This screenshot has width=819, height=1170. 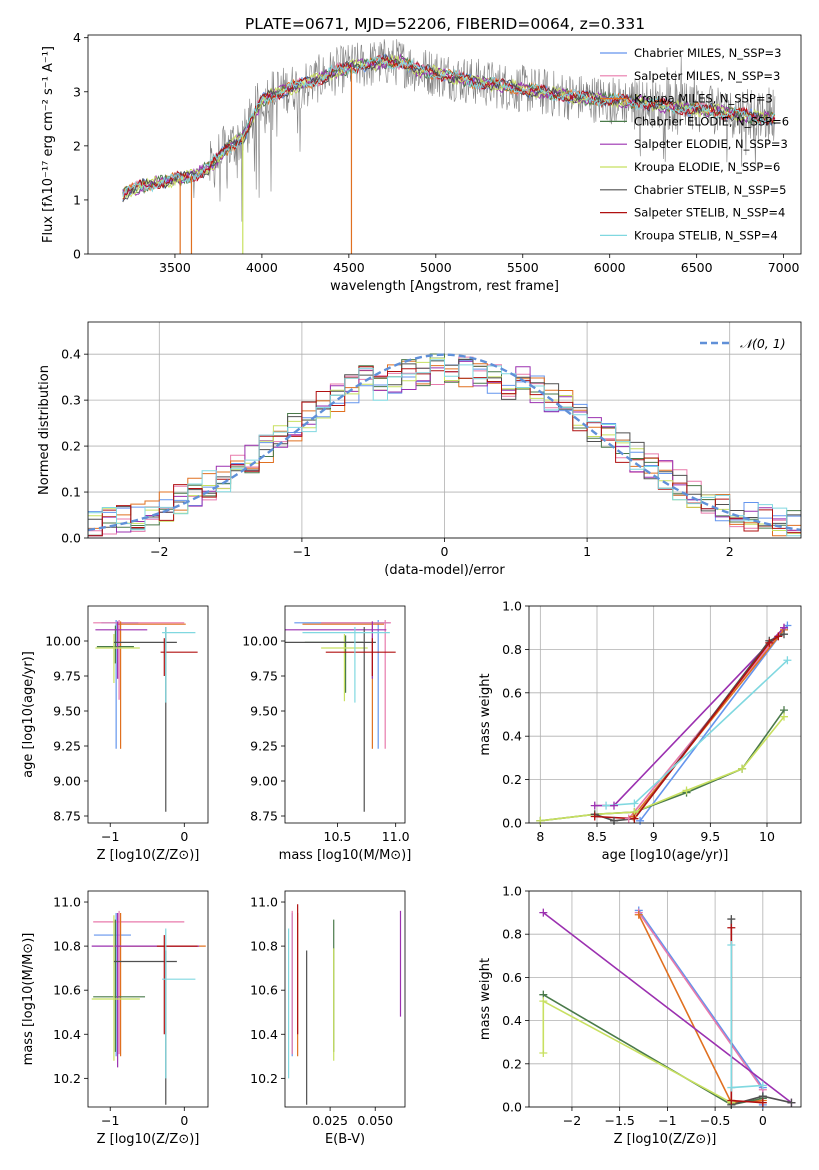 I want to click on ytick-label-age-vs-Z-2: 9.25, so click(x=67, y=746).